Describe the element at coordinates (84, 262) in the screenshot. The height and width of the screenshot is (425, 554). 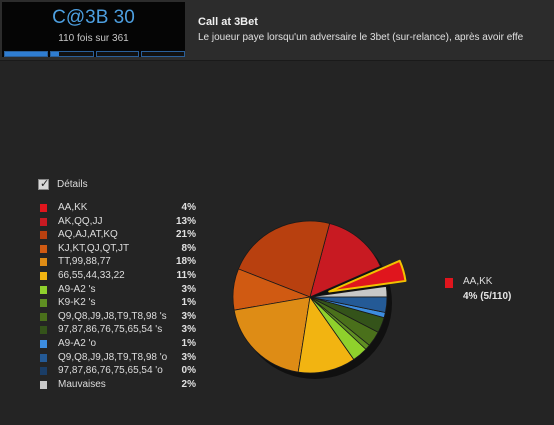
I see `legend-label: TT,99,88,77` at that location.